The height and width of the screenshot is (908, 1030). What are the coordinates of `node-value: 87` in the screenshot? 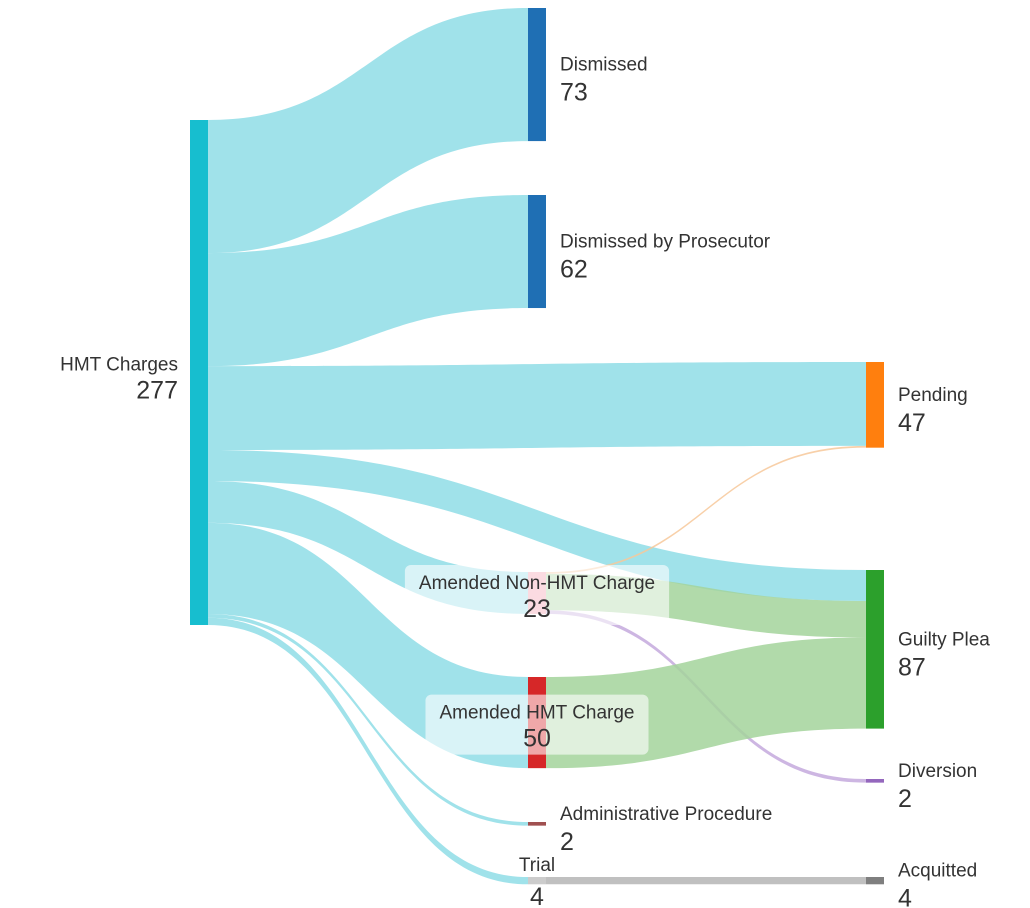 It's located at (912, 667).